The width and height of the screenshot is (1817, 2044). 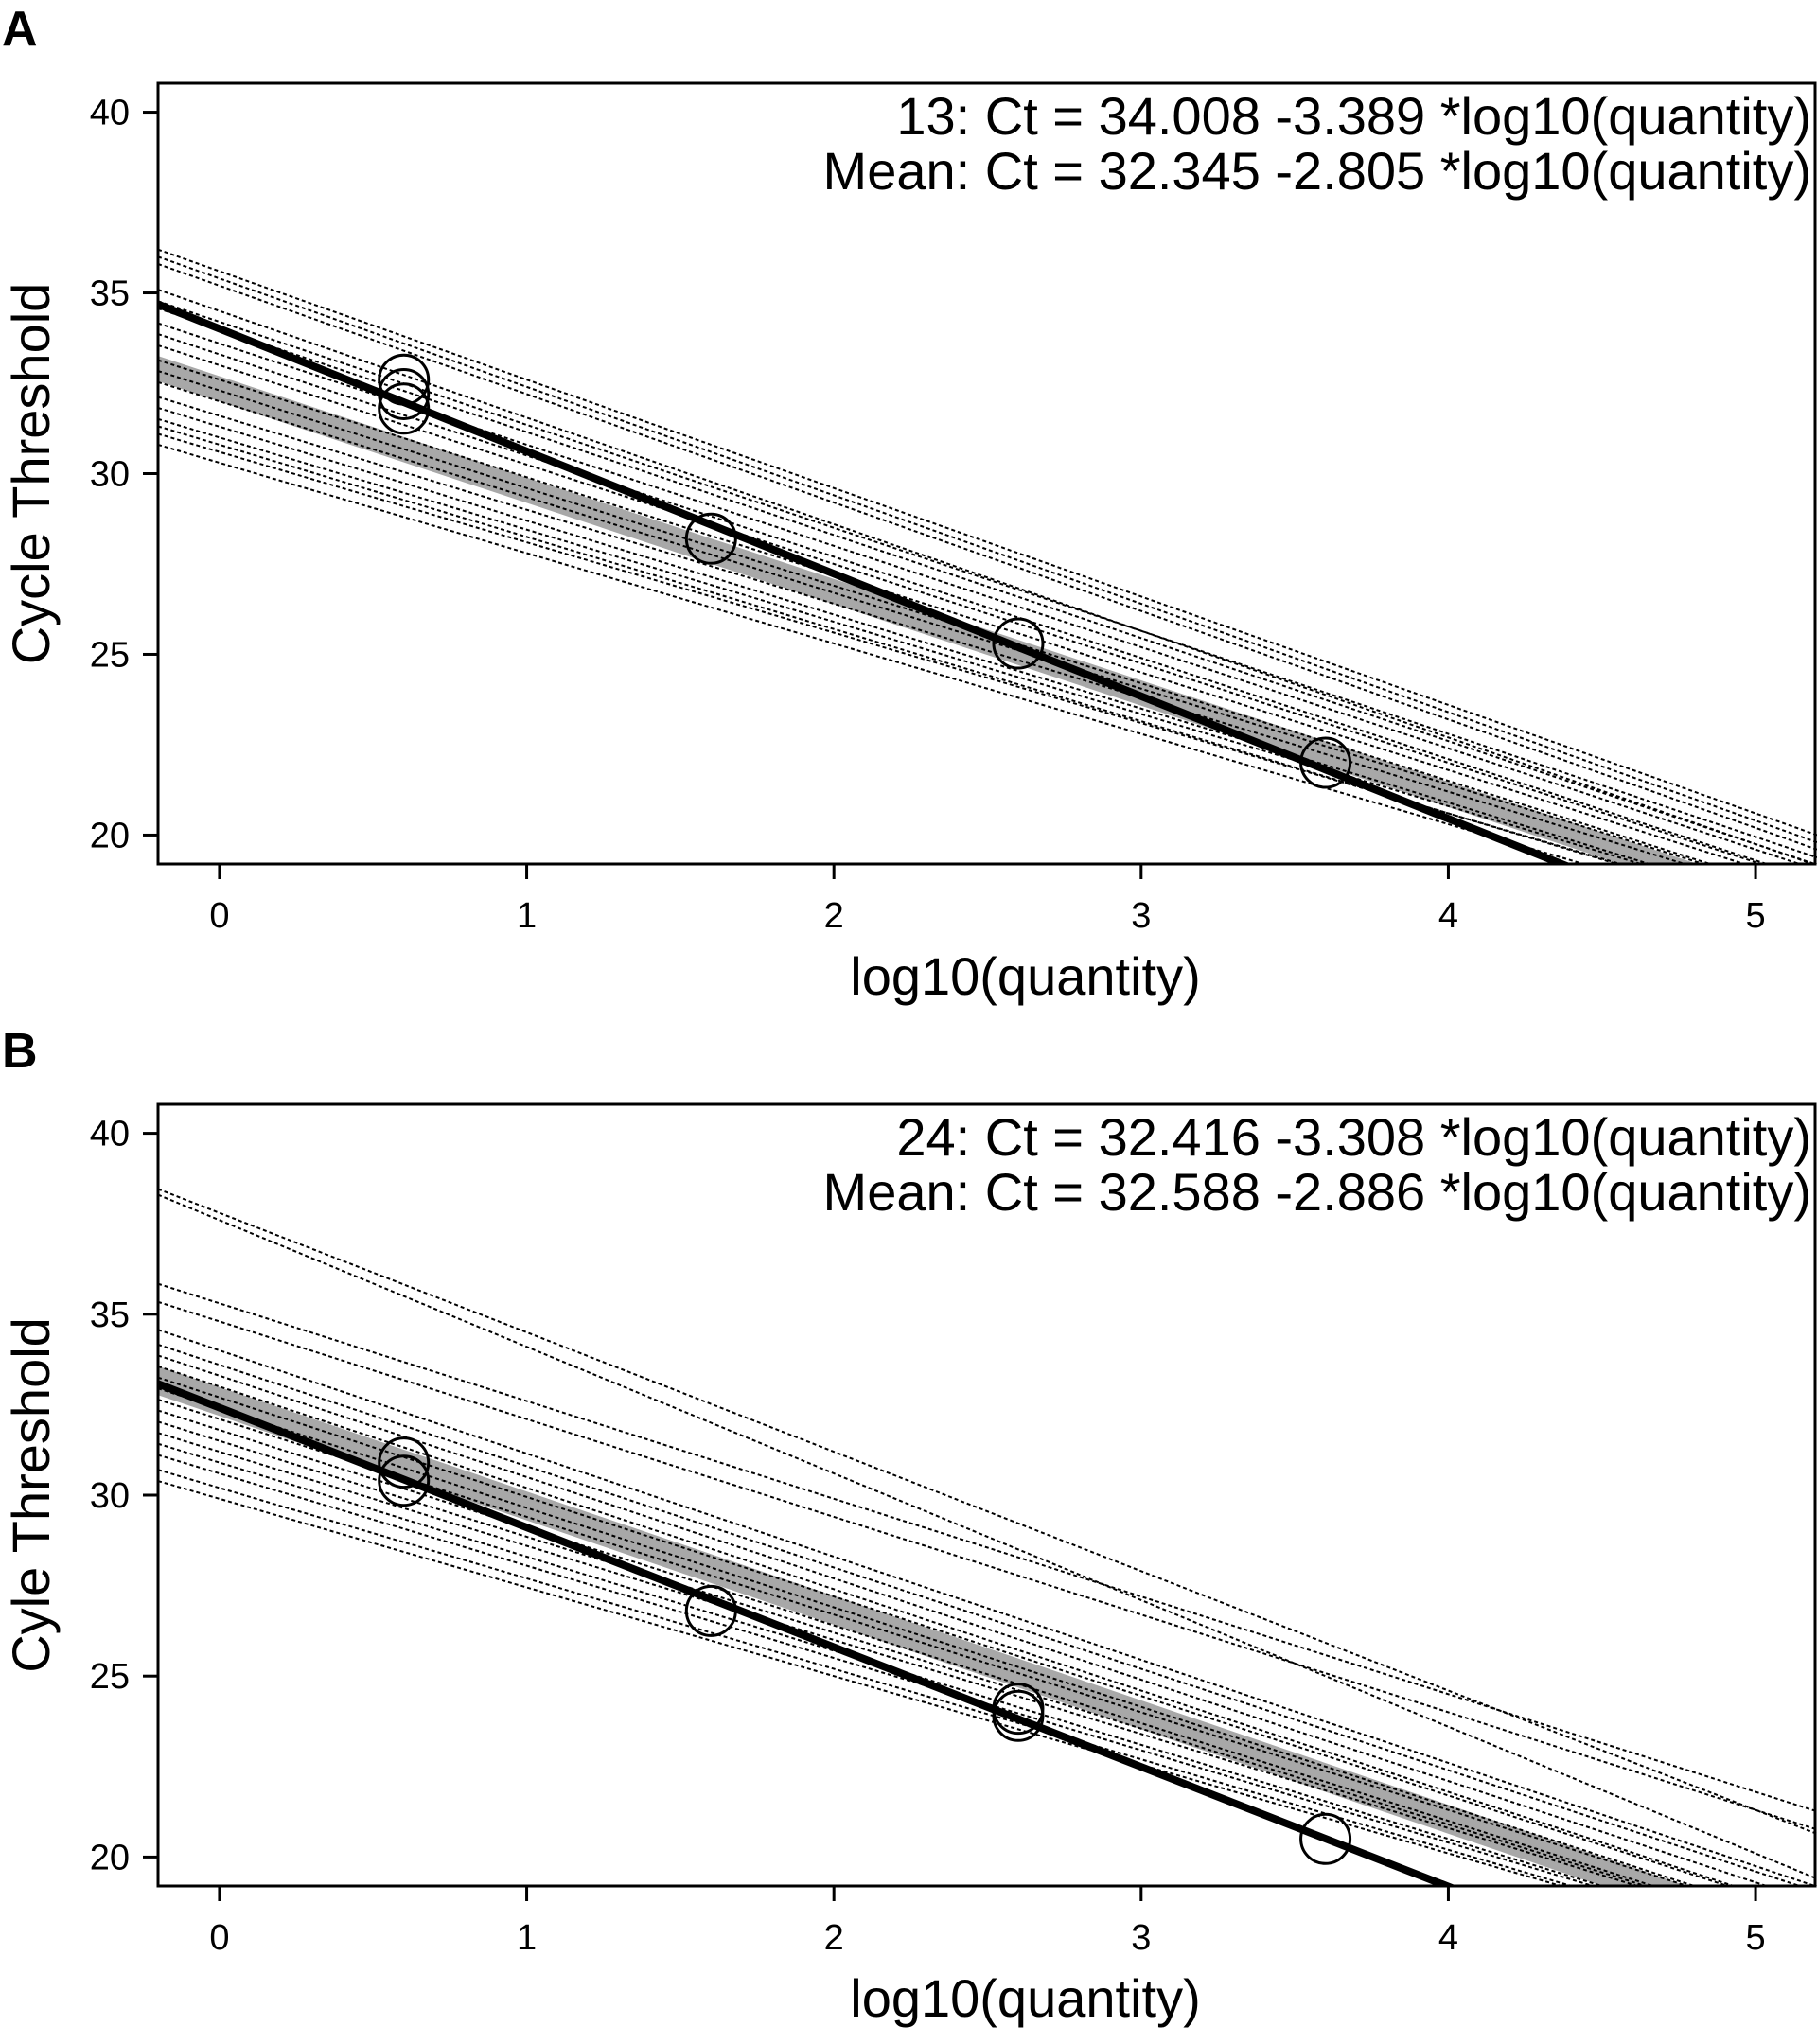 I want to click on panel-label: A, so click(x=20, y=29).